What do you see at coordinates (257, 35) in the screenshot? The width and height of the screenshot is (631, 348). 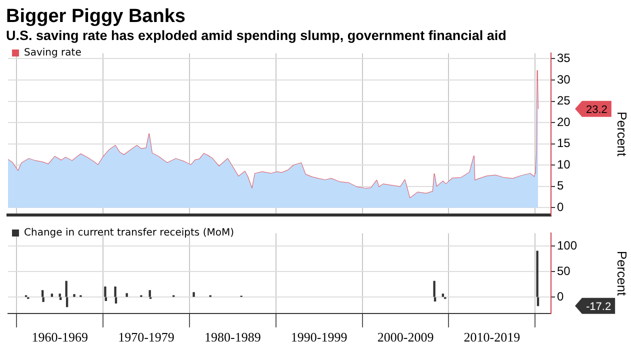 I see `chart-subtitle: U.S. saving rate has exploded amid spending slump, government financial aid` at bounding box center [257, 35].